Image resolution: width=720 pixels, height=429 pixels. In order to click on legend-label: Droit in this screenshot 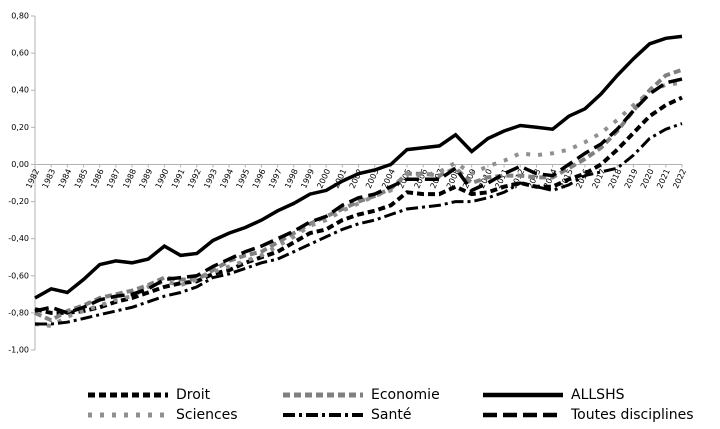, I will do `click(193, 395)`.